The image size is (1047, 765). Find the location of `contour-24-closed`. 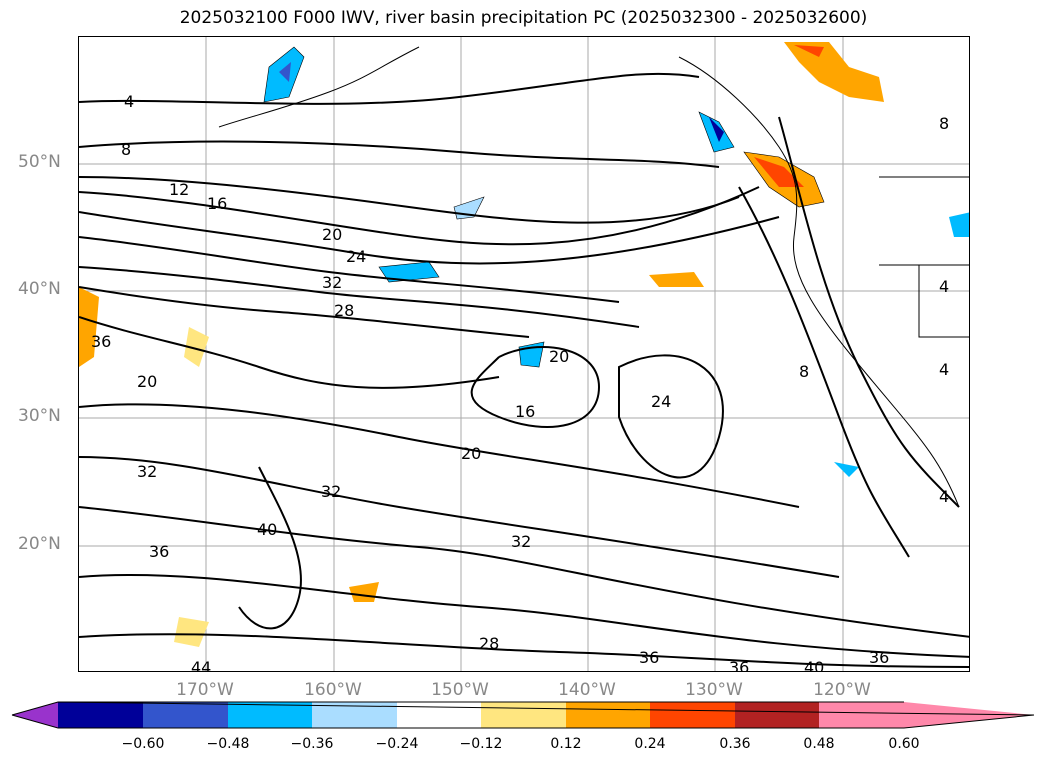

contour-24-closed is located at coordinates (671, 416).